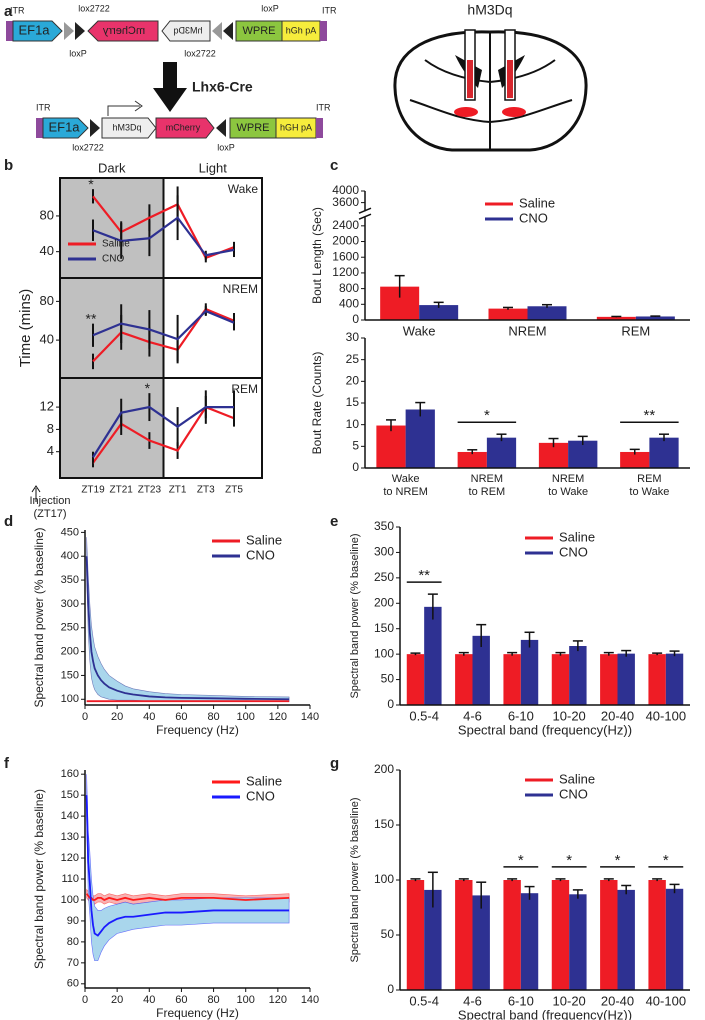 Image resolution: width=705 pixels, height=1020 pixels. What do you see at coordinates (73, 963) in the screenshot?
I see `y-tick-label: 70` at bounding box center [73, 963].